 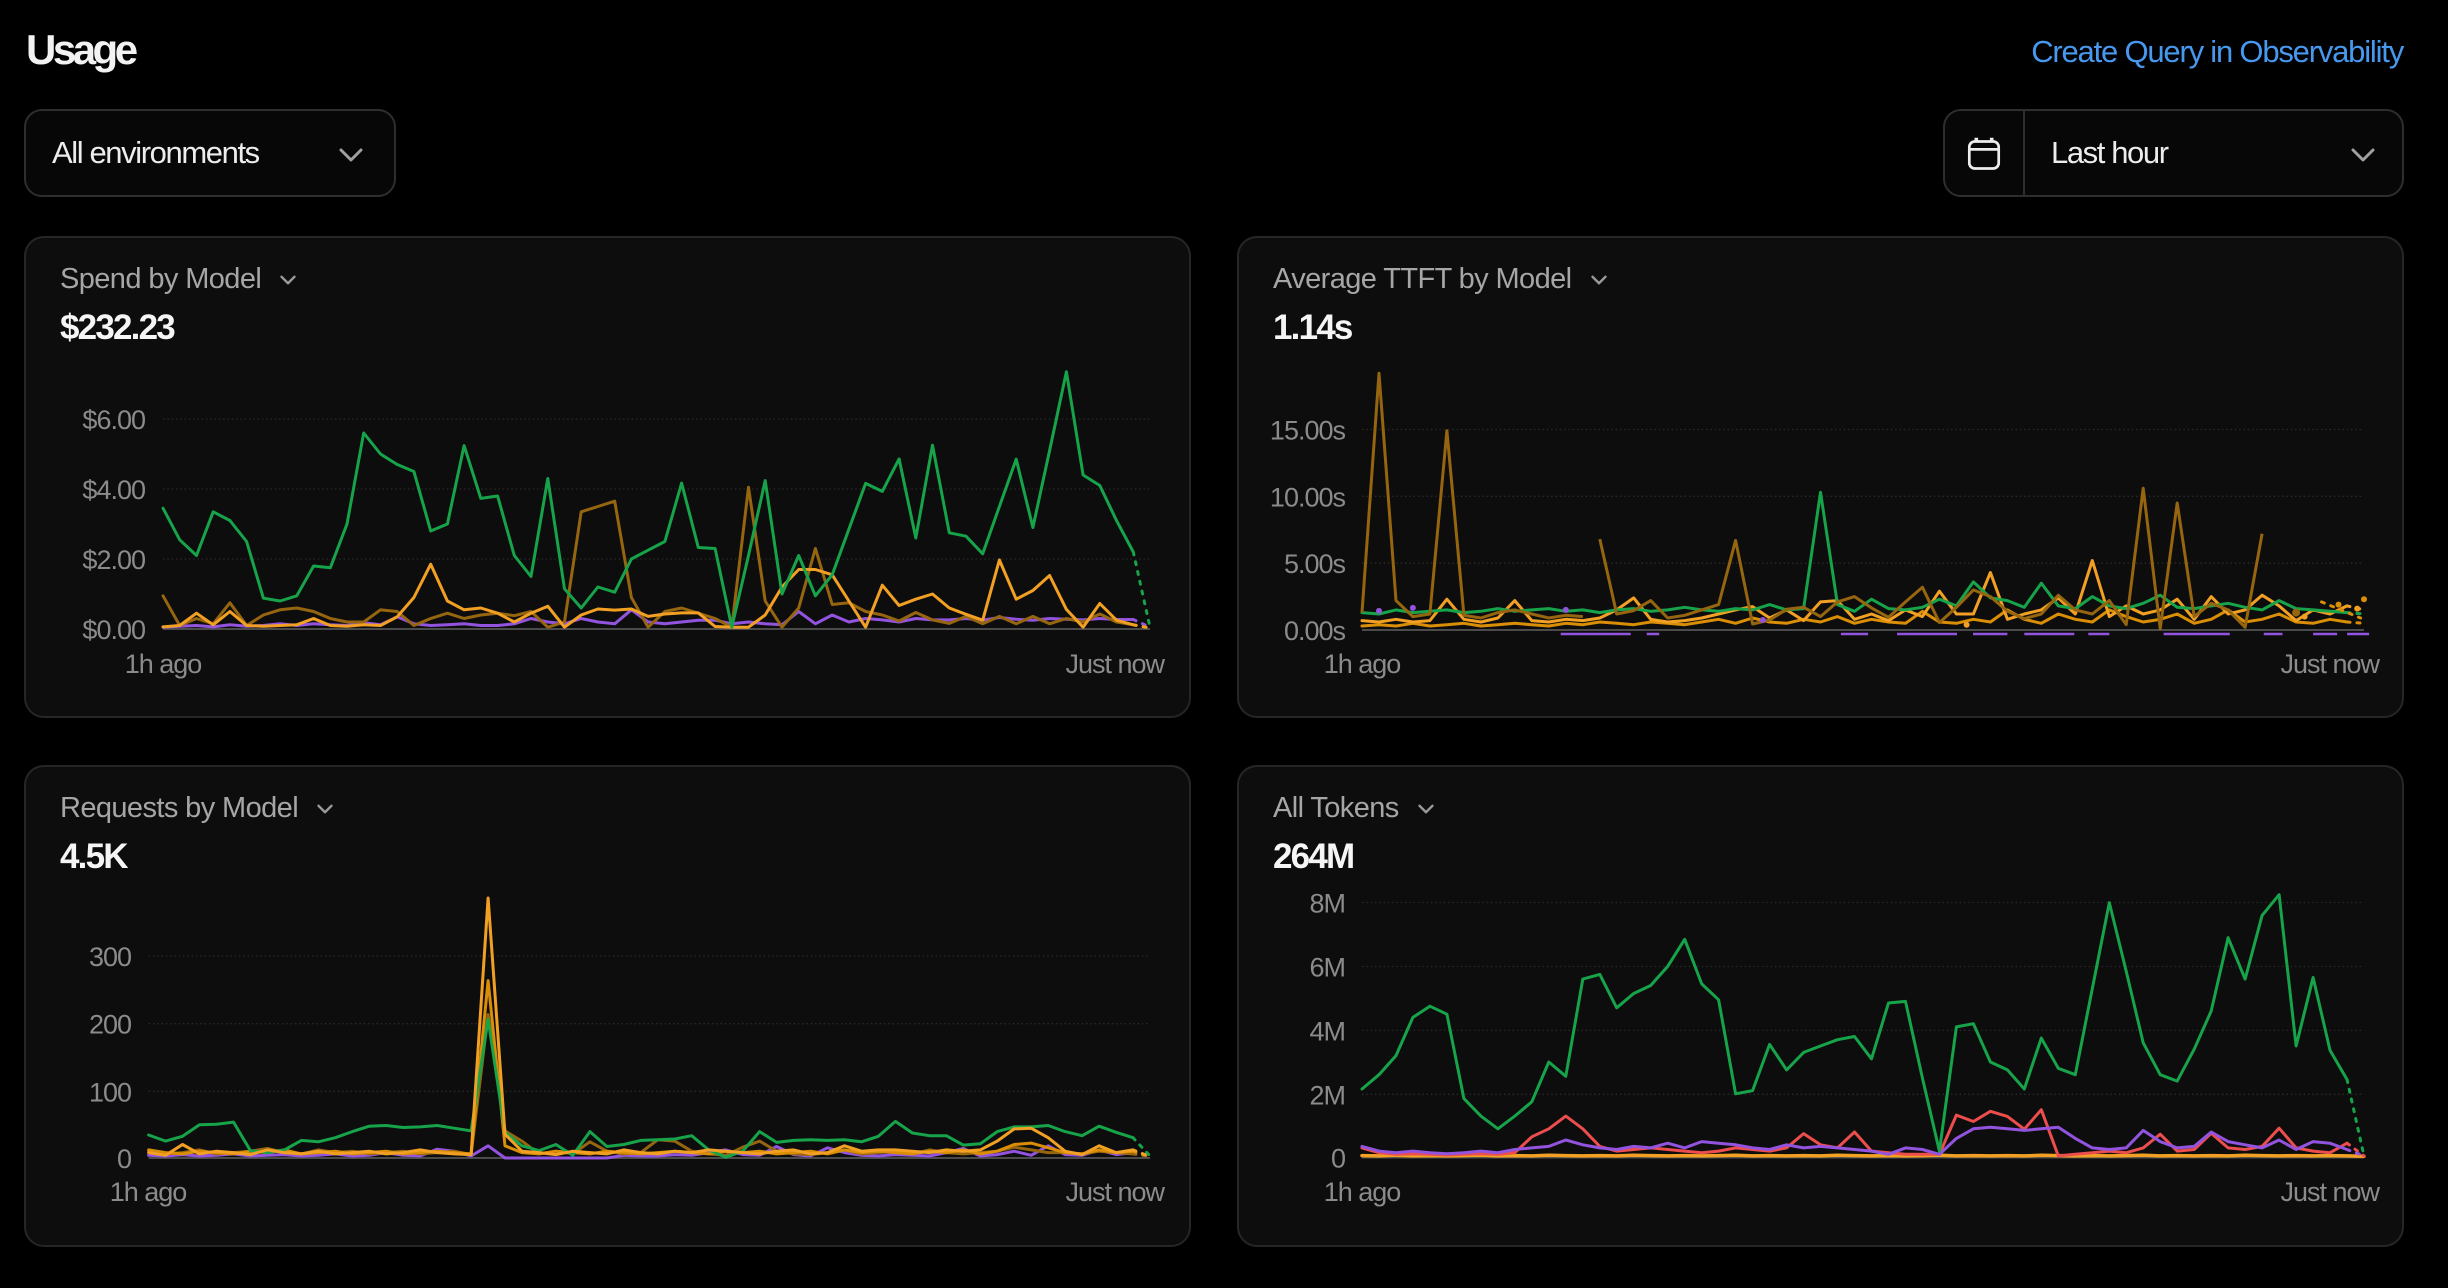 I want to click on svg-text: 100, so click(x=110, y=1092).